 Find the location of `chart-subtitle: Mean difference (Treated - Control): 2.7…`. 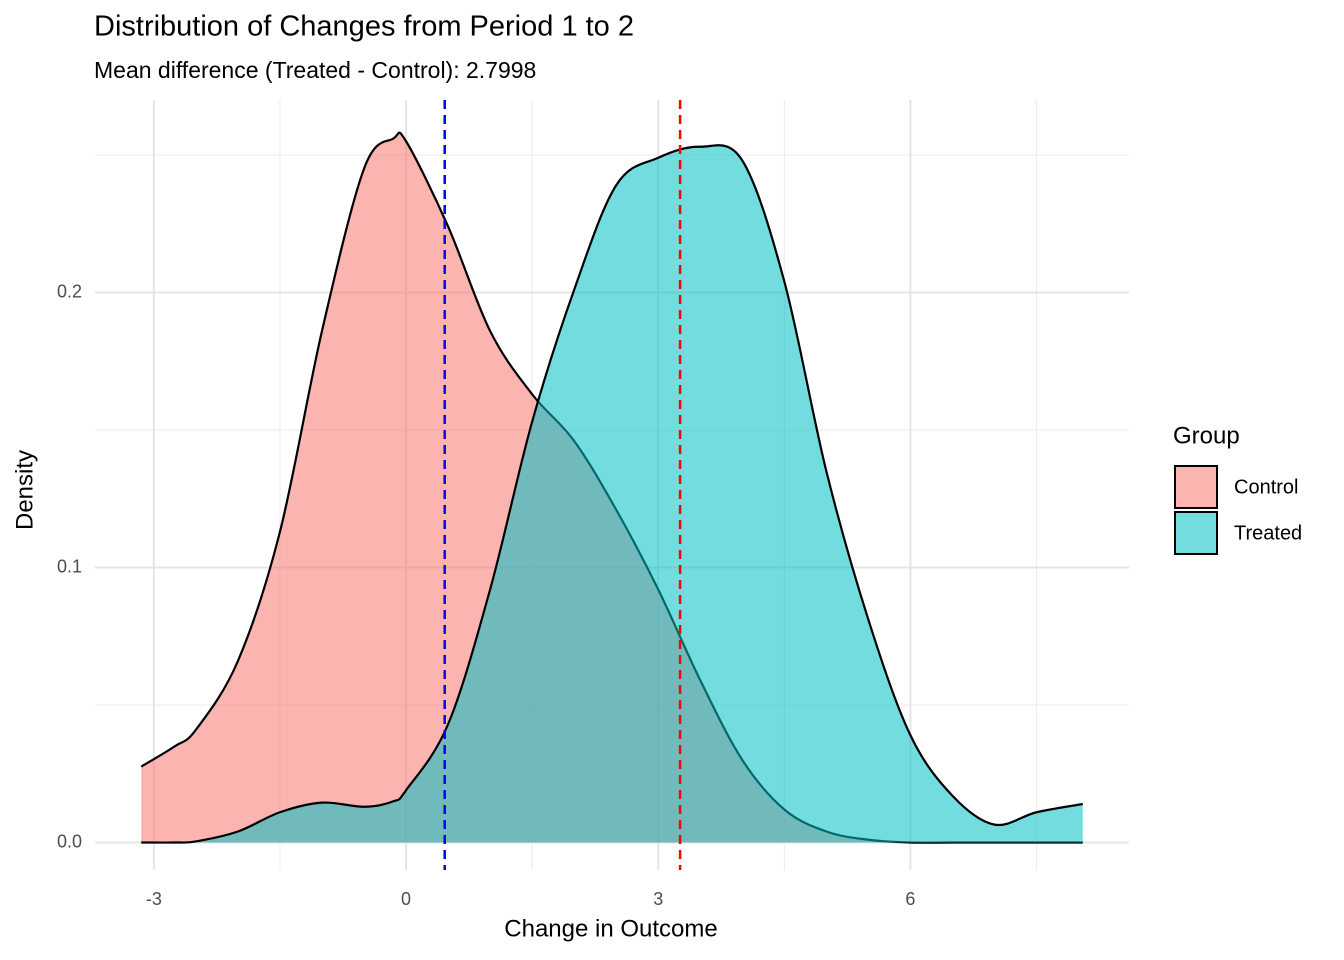

chart-subtitle: Mean difference (Treated - Control): 2.7… is located at coordinates (315, 70).